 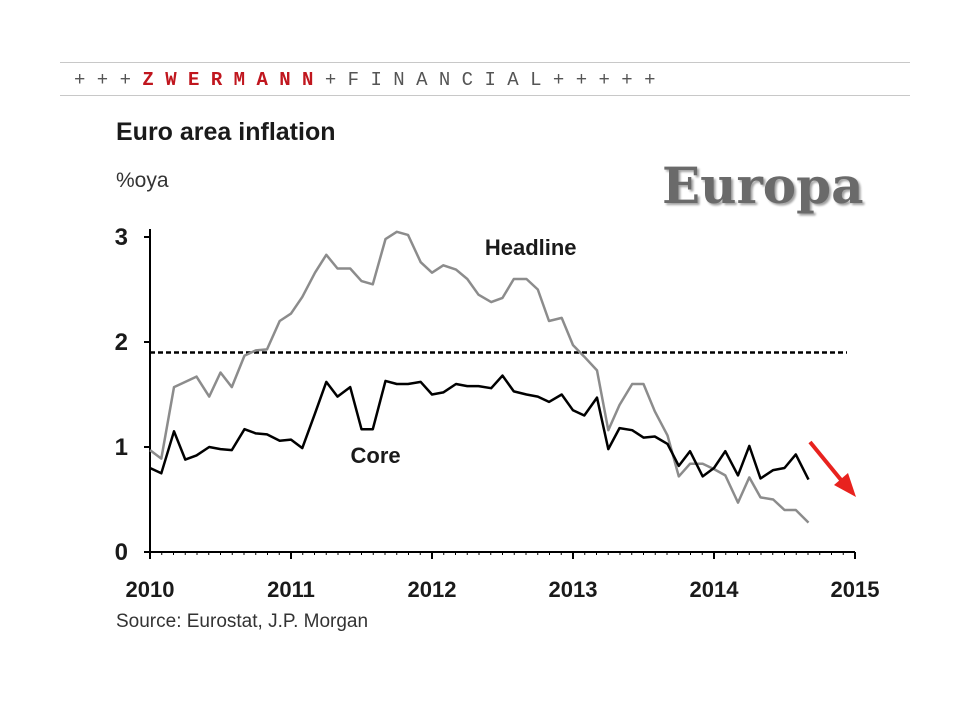 What do you see at coordinates (225, 132) in the screenshot?
I see `chart-title: Euro area inflation` at bounding box center [225, 132].